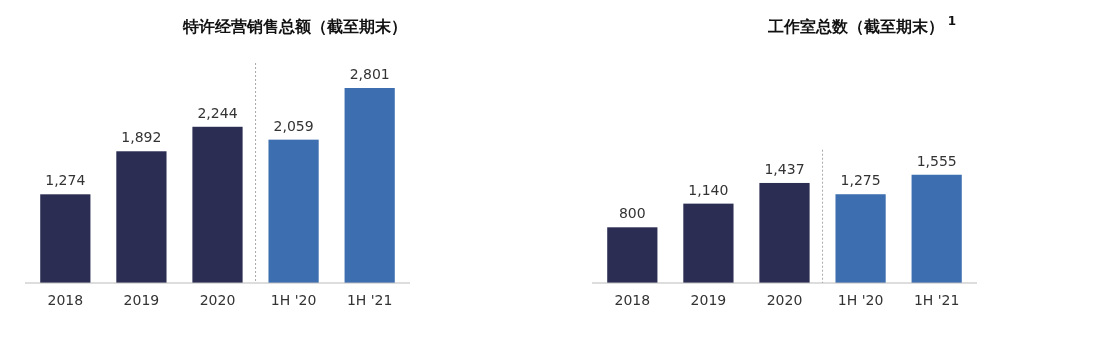 The image size is (1112, 354). Describe the element at coordinates (860, 180) in the screenshot. I see `data-label: 1,275` at that location.